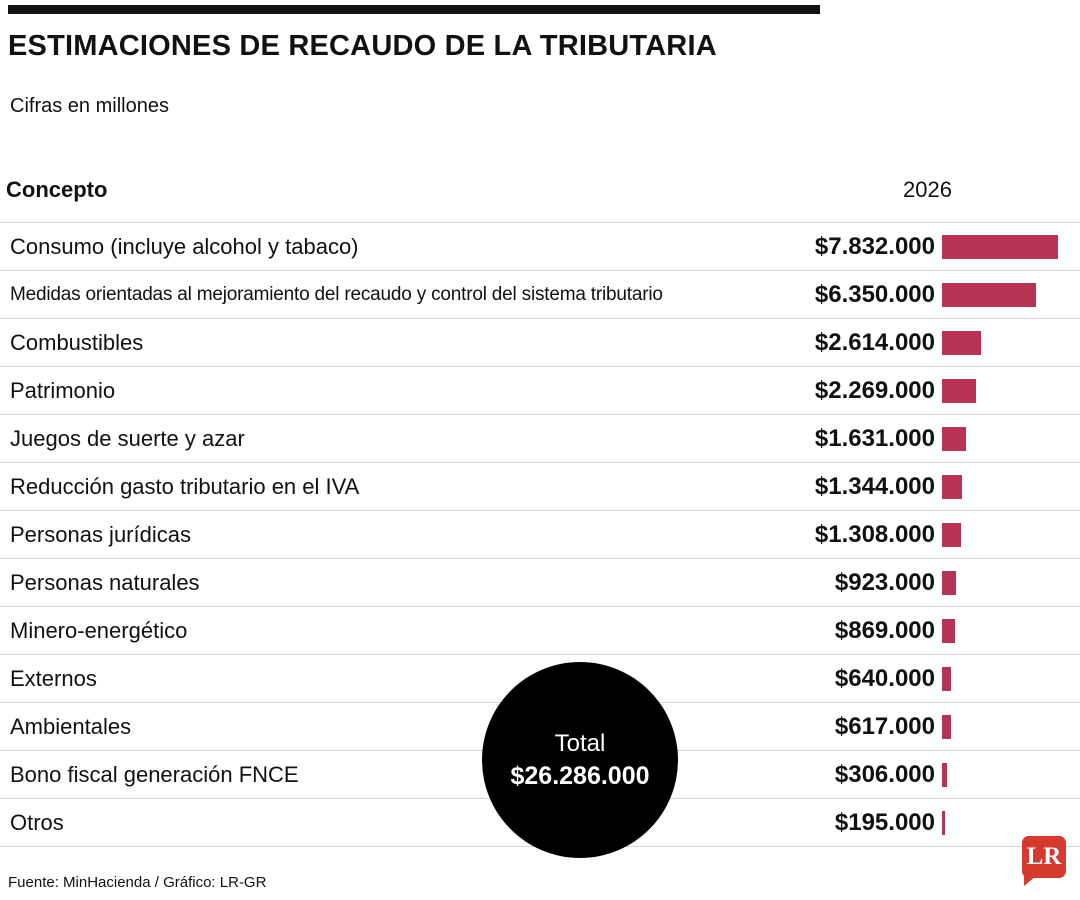  I want to click on table-row: Juegos de suerte y azar $1.631.000, so click(540, 439).